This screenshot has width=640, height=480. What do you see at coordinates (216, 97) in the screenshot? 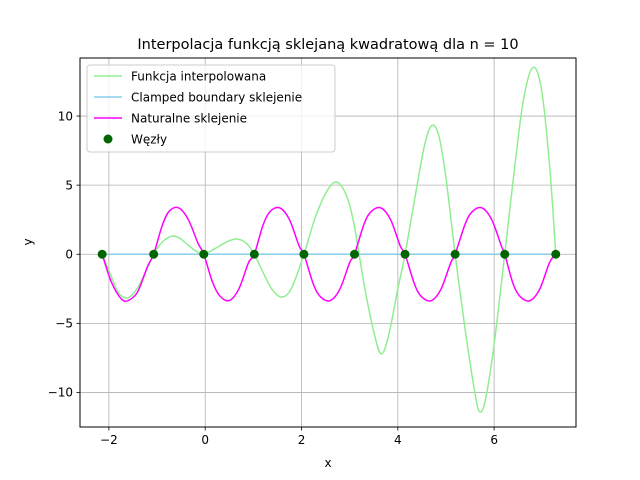
I see `legend-label-1: Clamped boundary sklejenie` at bounding box center [216, 97].